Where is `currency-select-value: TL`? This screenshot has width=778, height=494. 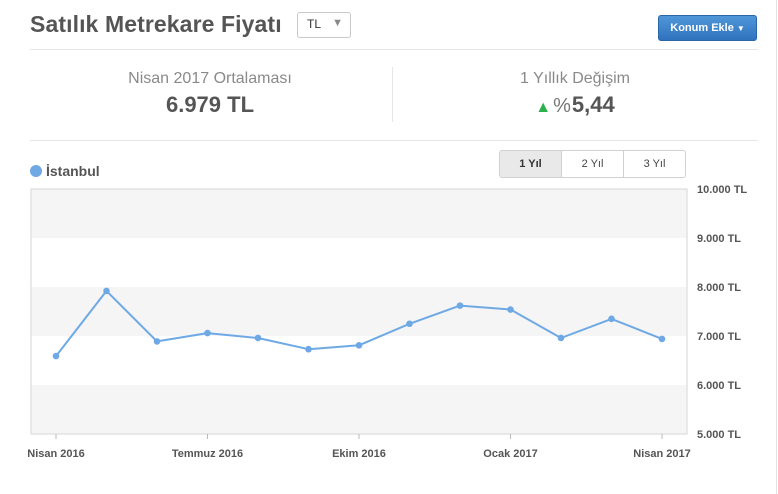
currency-select-value: TL is located at coordinates (314, 24).